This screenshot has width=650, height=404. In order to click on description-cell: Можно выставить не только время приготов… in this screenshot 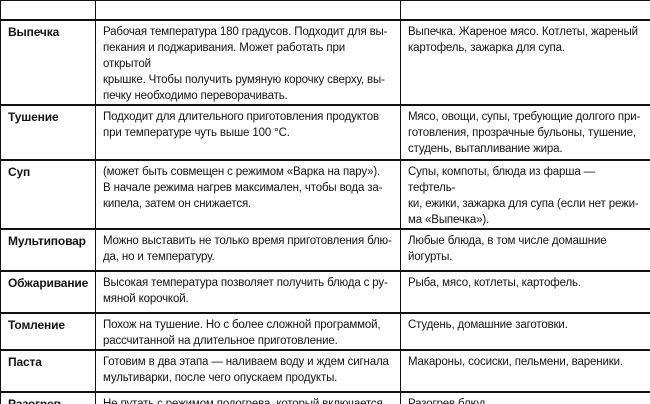, I will do `click(248, 250)`.